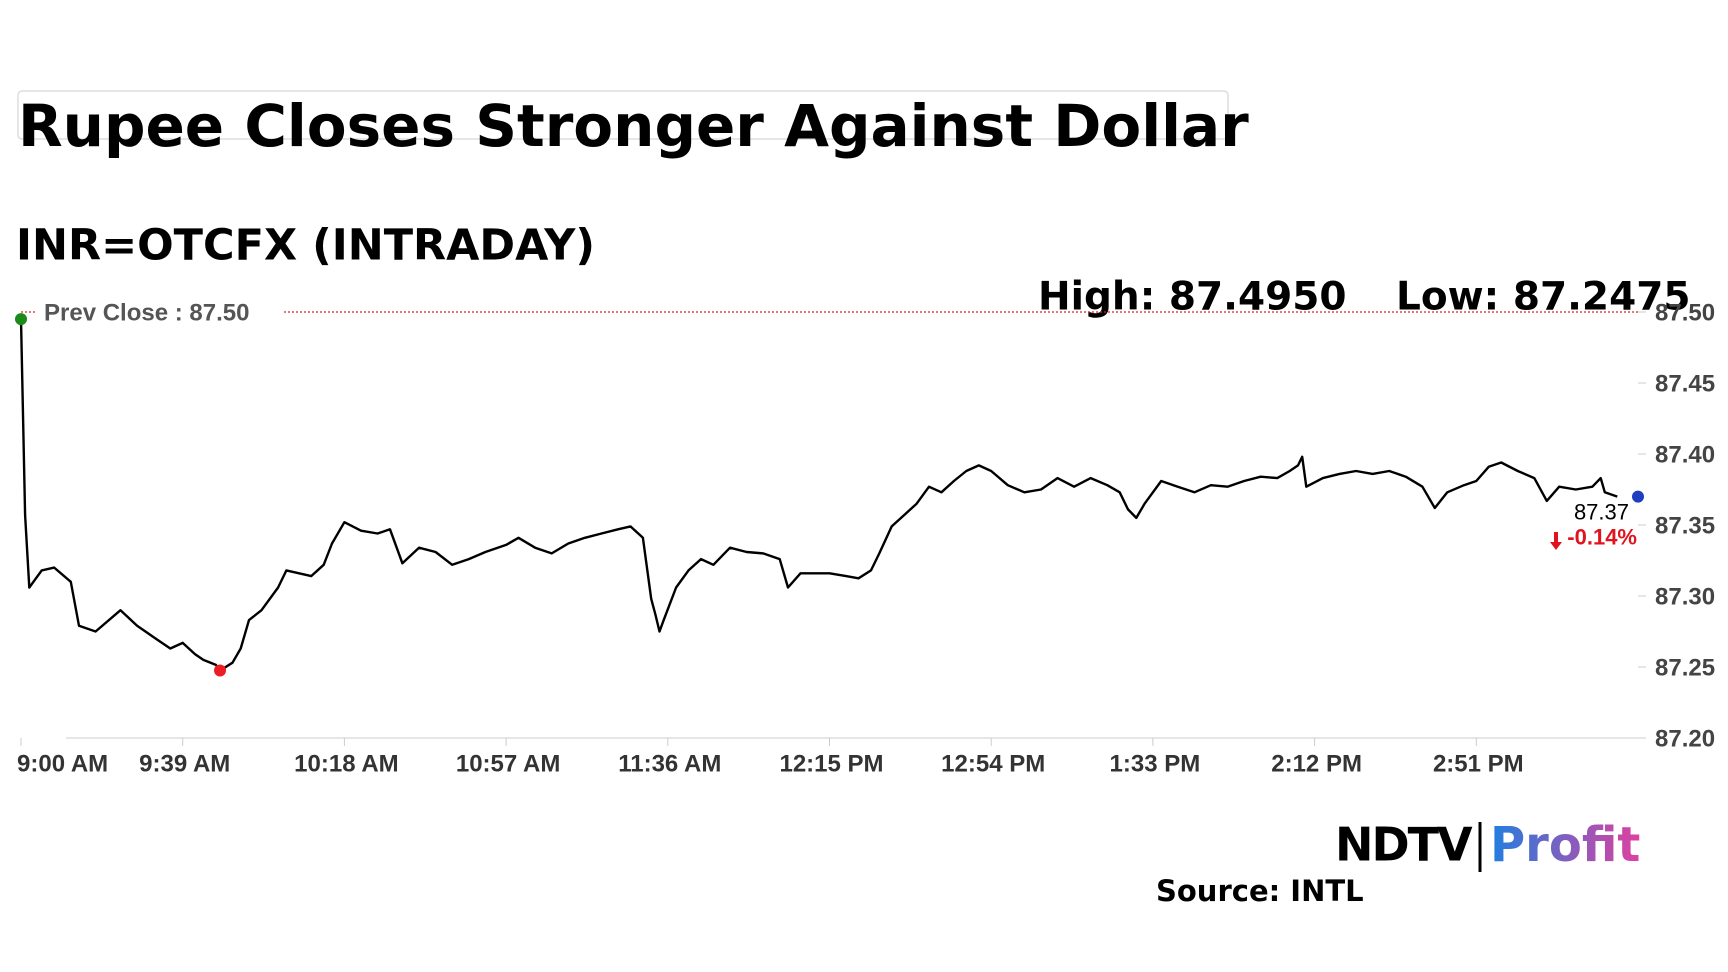 The width and height of the screenshot is (1728, 972). What do you see at coordinates (1543, 297) in the screenshot?
I see `low-label: Low: 87.2475` at bounding box center [1543, 297].